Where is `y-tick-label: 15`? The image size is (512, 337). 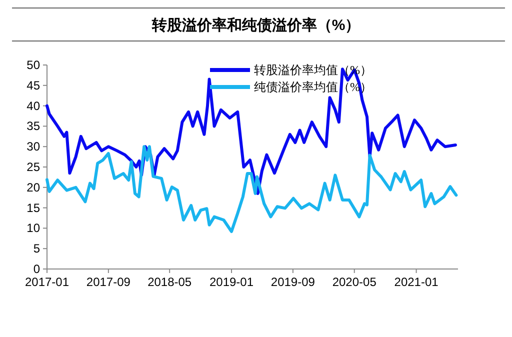 y-tick-label: 15 is located at coordinates (33, 207).